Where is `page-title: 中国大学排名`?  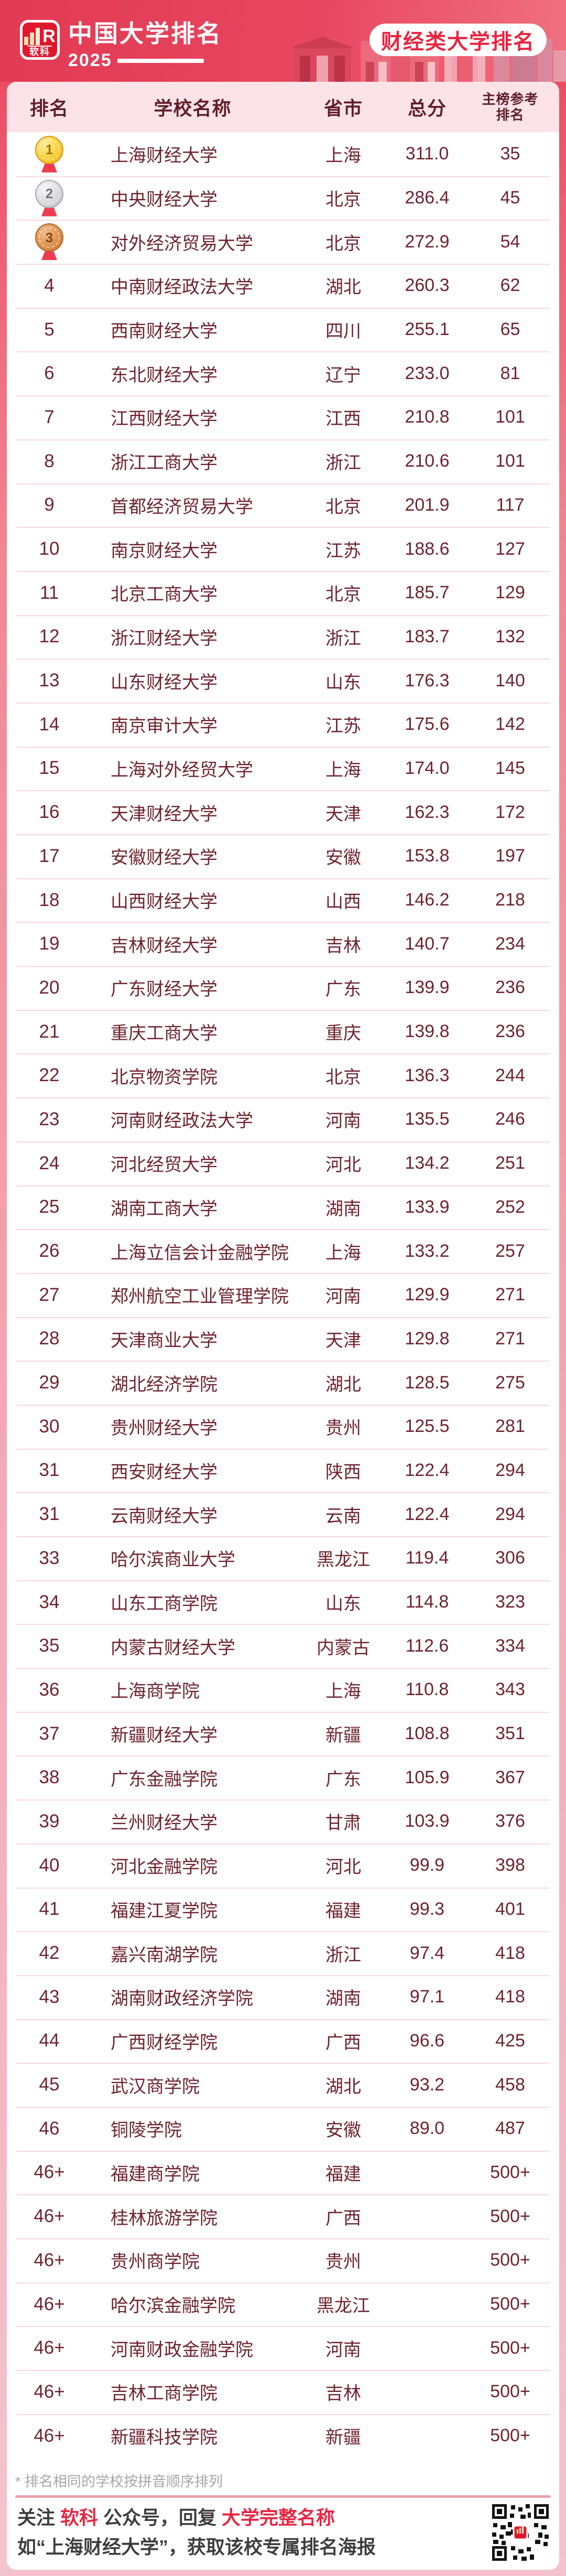 page-title: 中国大学排名 is located at coordinates (145, 33).